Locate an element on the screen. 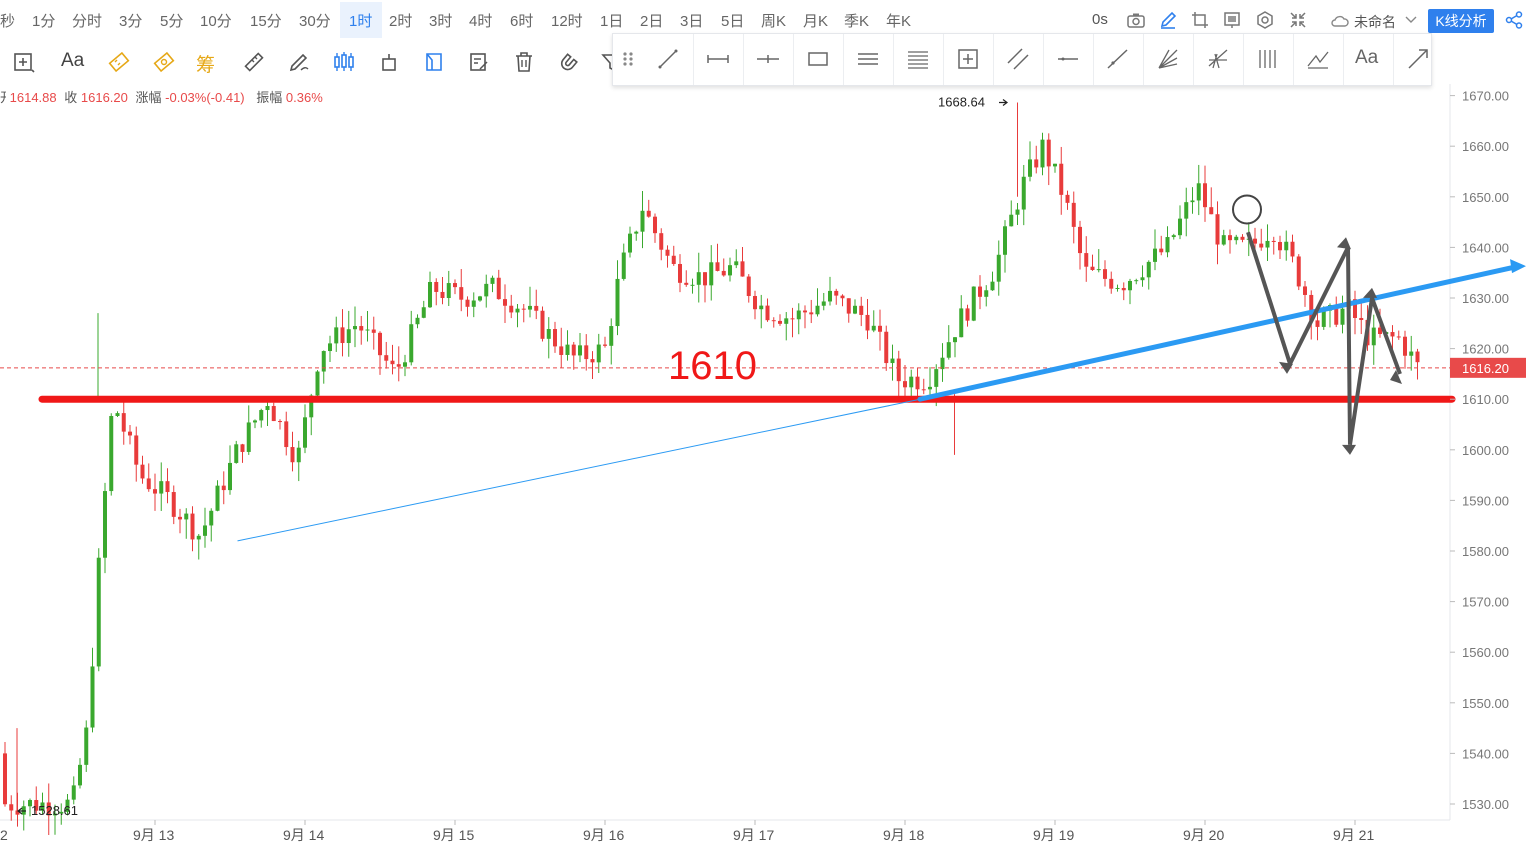 This screenshot has height=851, width=1526. chain-tag-icon is located at coordinates (164, 62).